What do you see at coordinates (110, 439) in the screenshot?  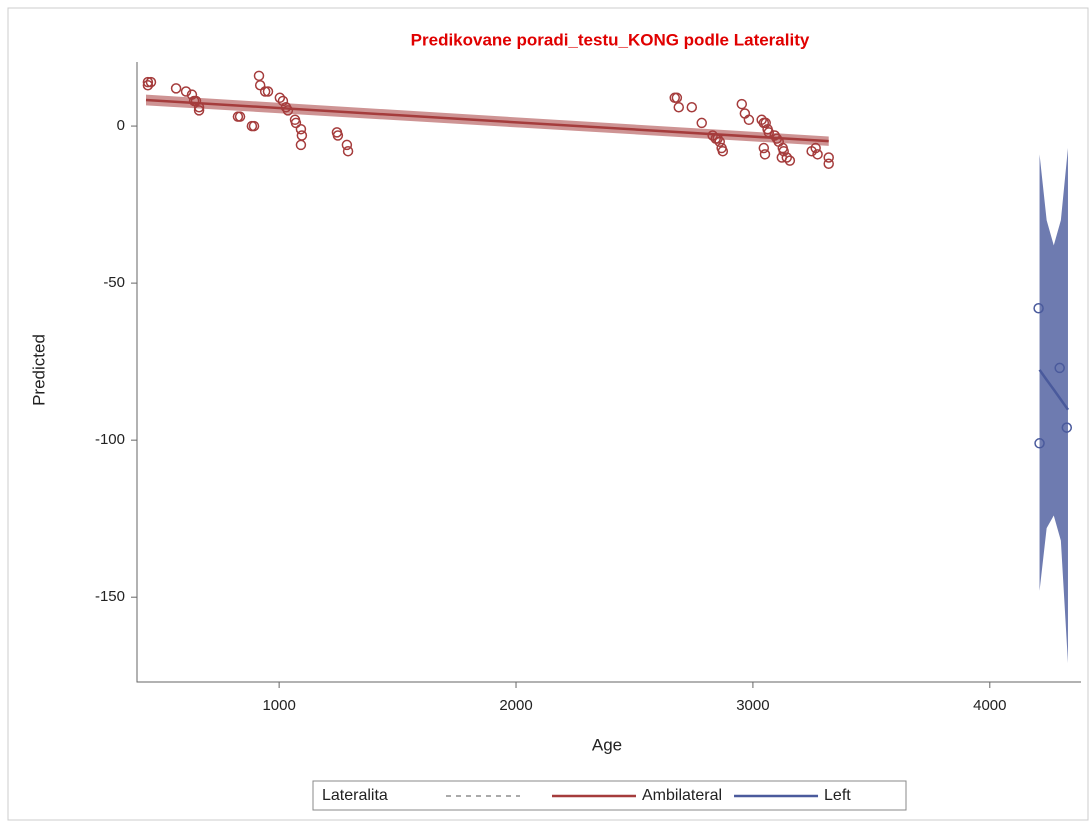 I see `y-tick-label: -100` at bounding box center [110, 439].